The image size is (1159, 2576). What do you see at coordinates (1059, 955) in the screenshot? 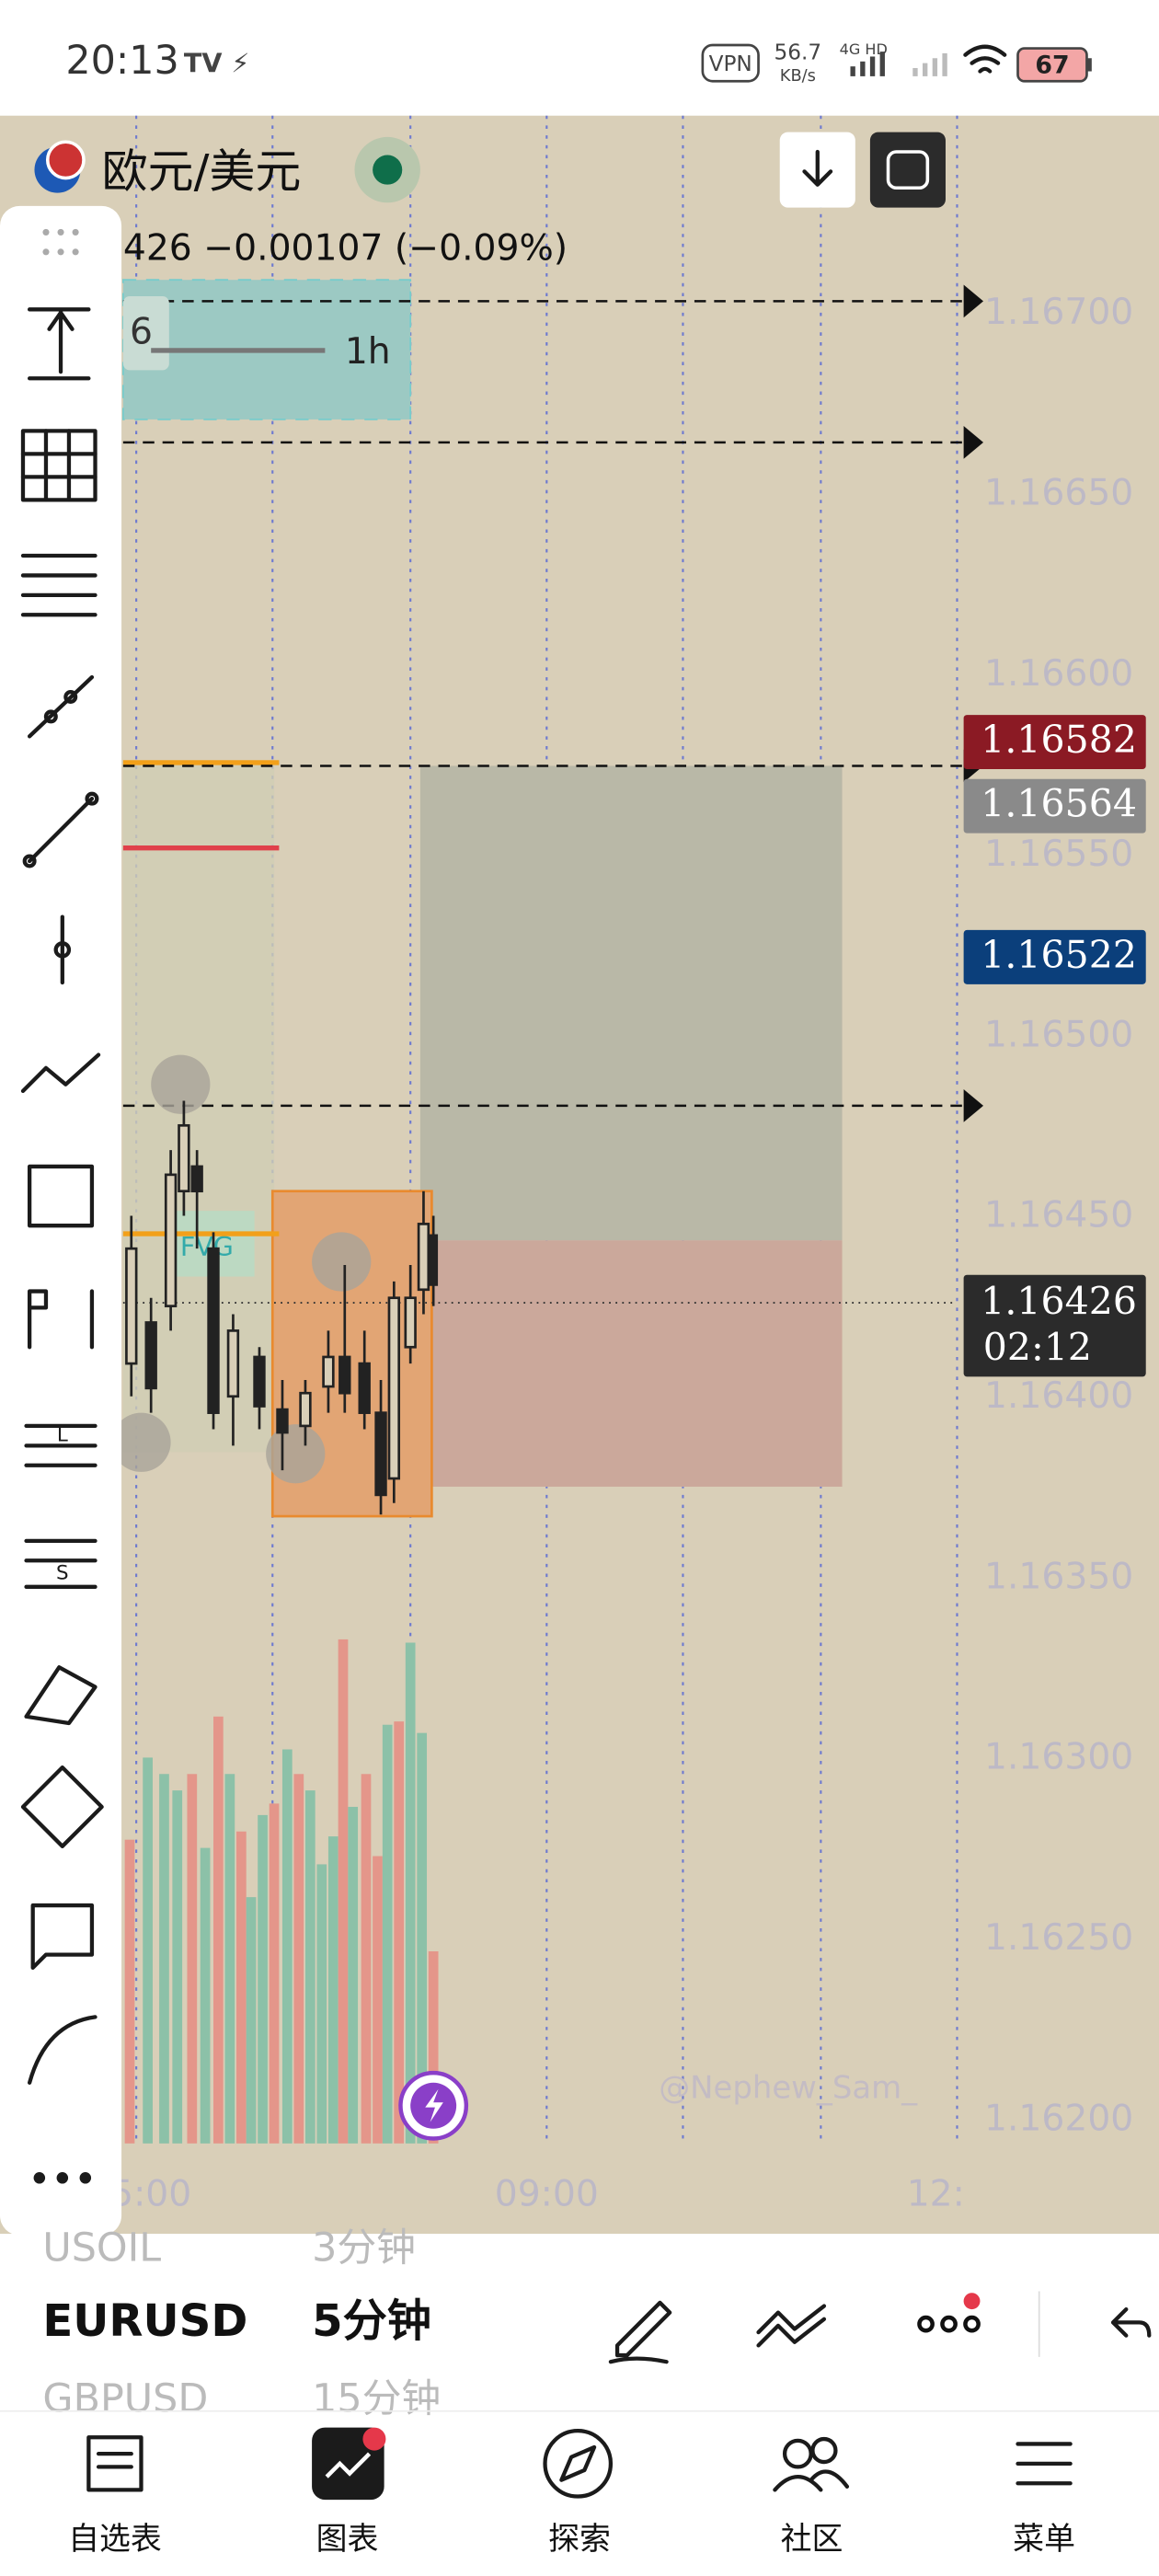
I see `price-tag: 1.16522` at bounding box center [1059, 955].